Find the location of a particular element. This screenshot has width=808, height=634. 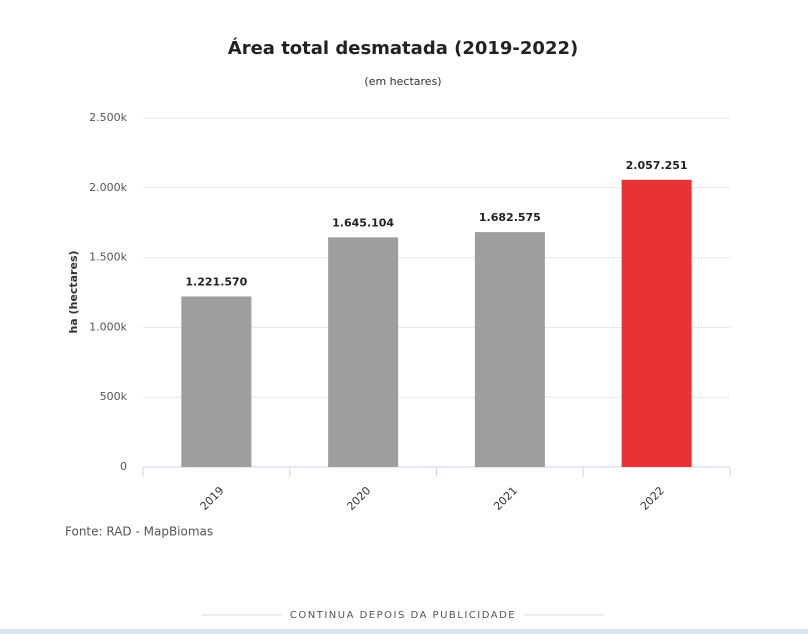

y-tick-label: 2.500k is located at coordinates (108, 117).